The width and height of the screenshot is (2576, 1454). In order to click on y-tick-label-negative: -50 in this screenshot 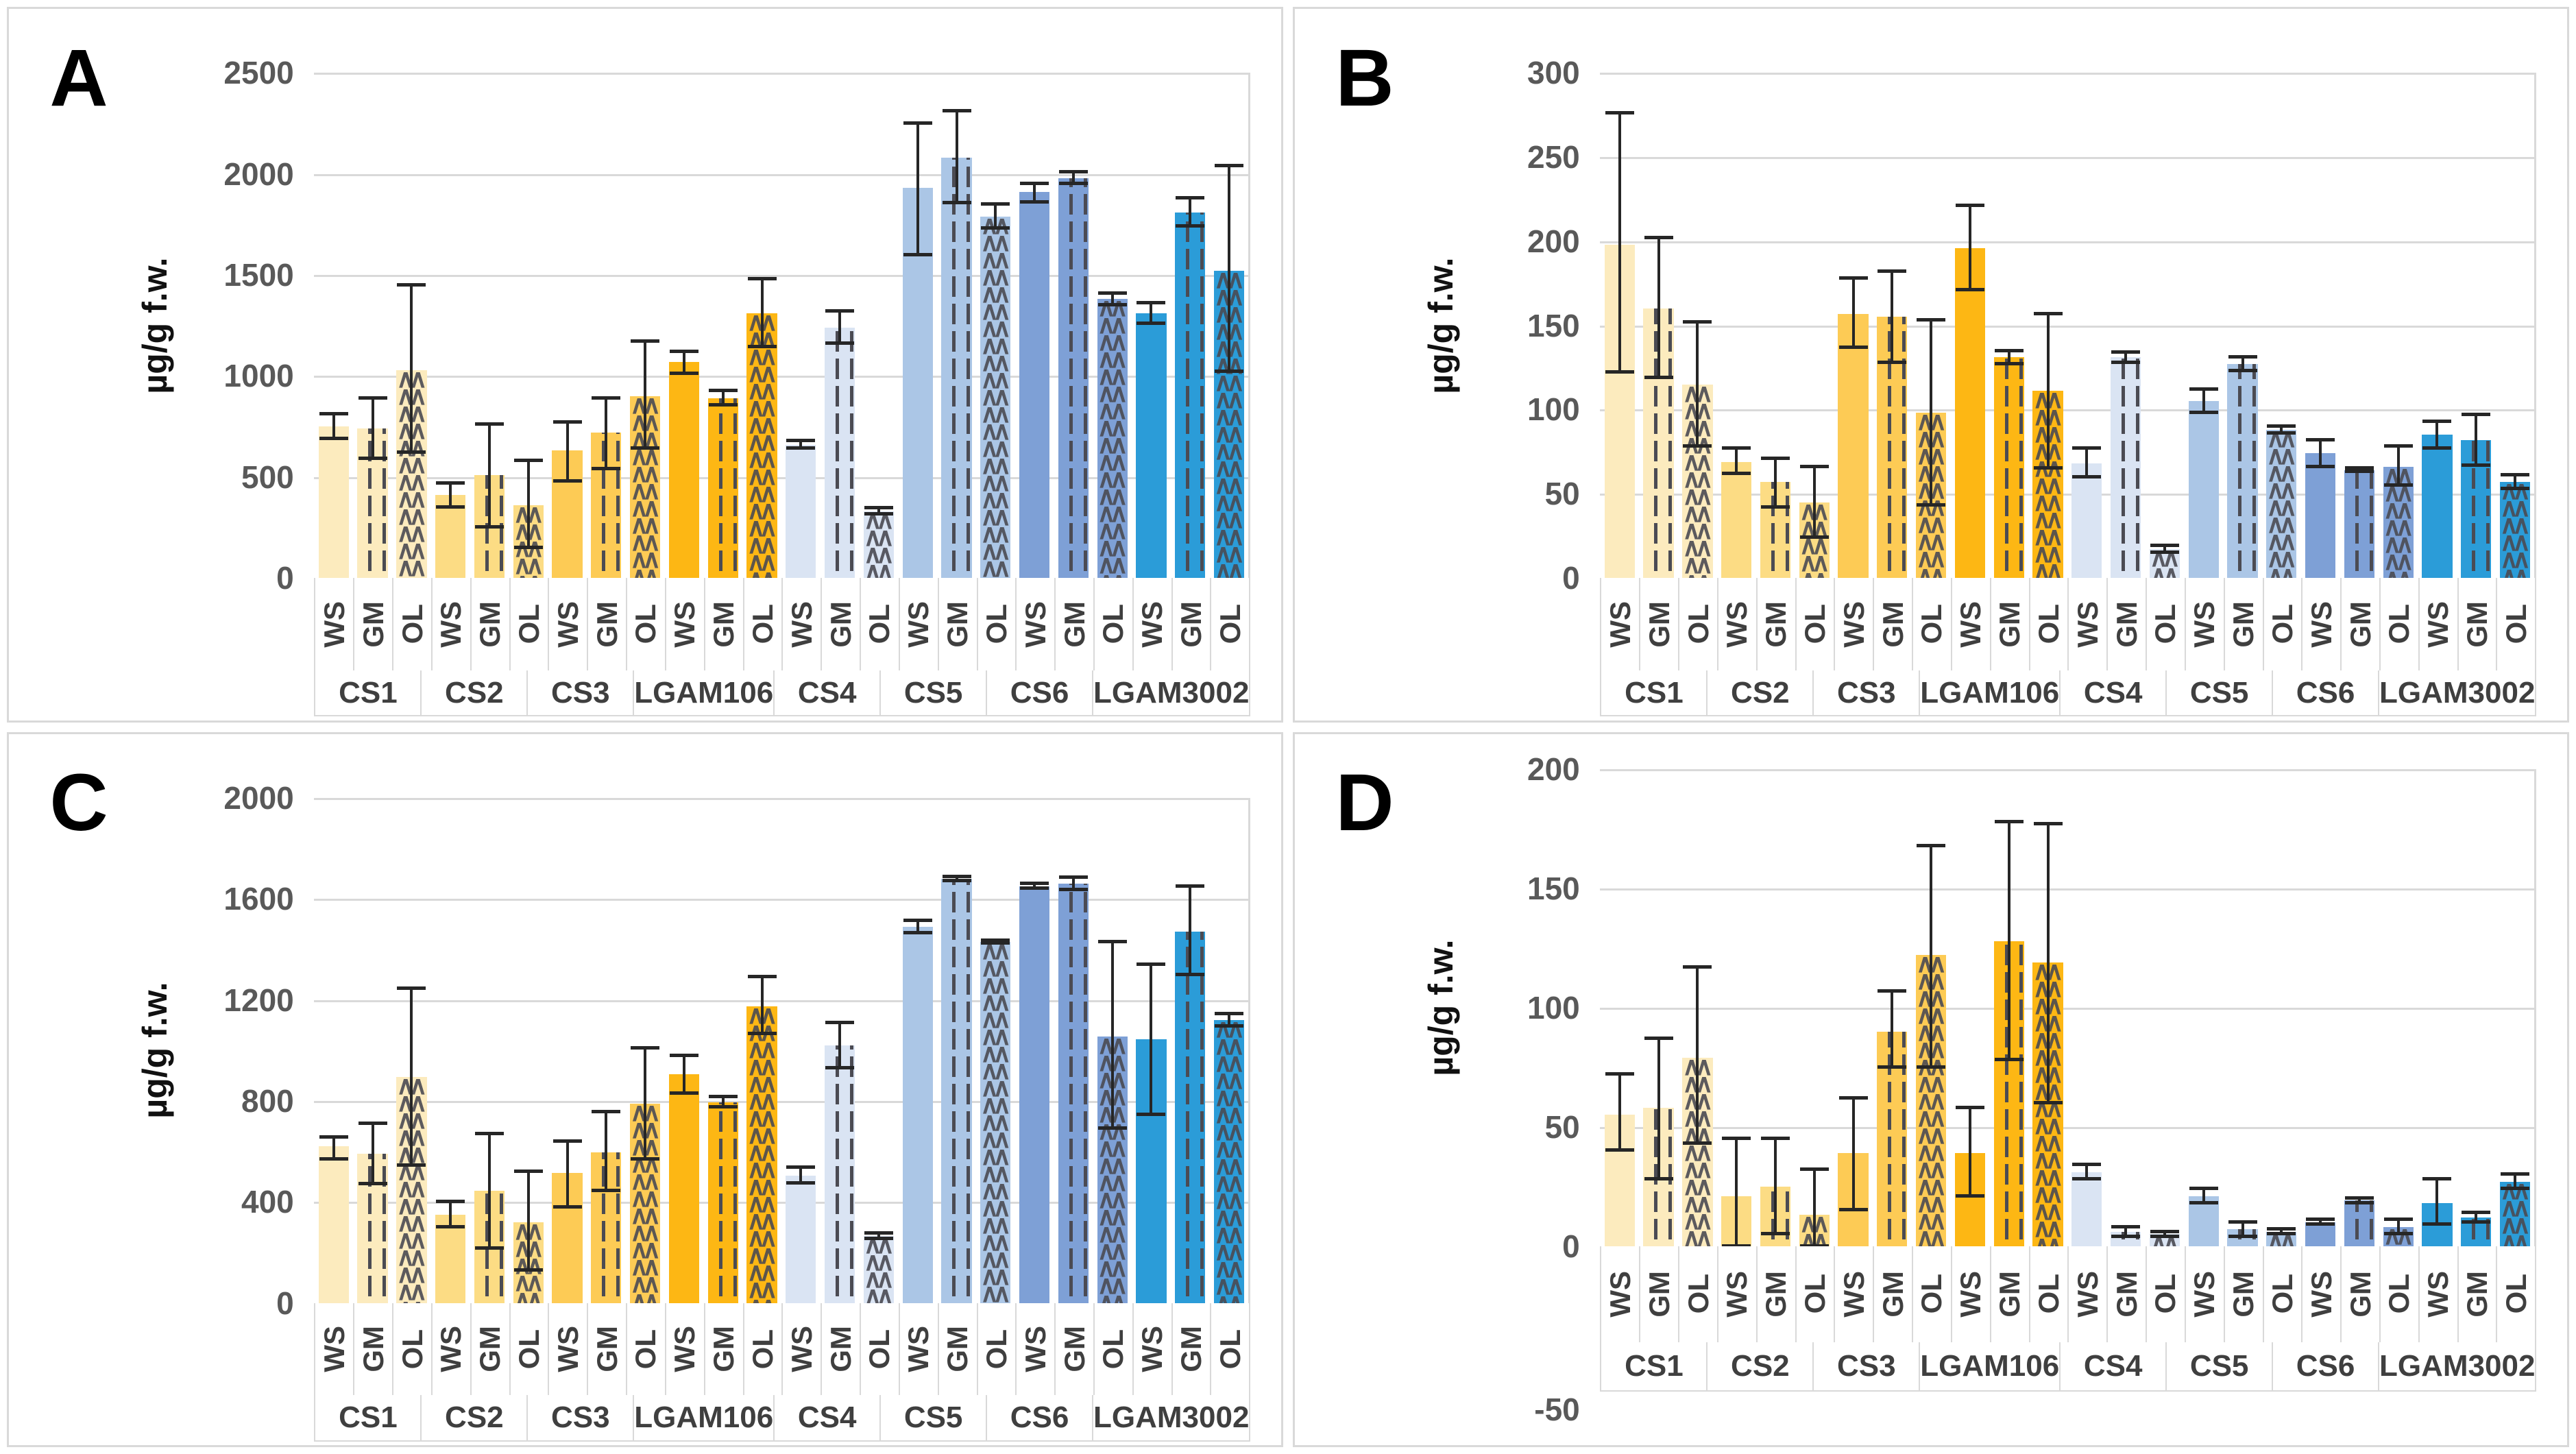, I will do `click(1557, 1410)`.